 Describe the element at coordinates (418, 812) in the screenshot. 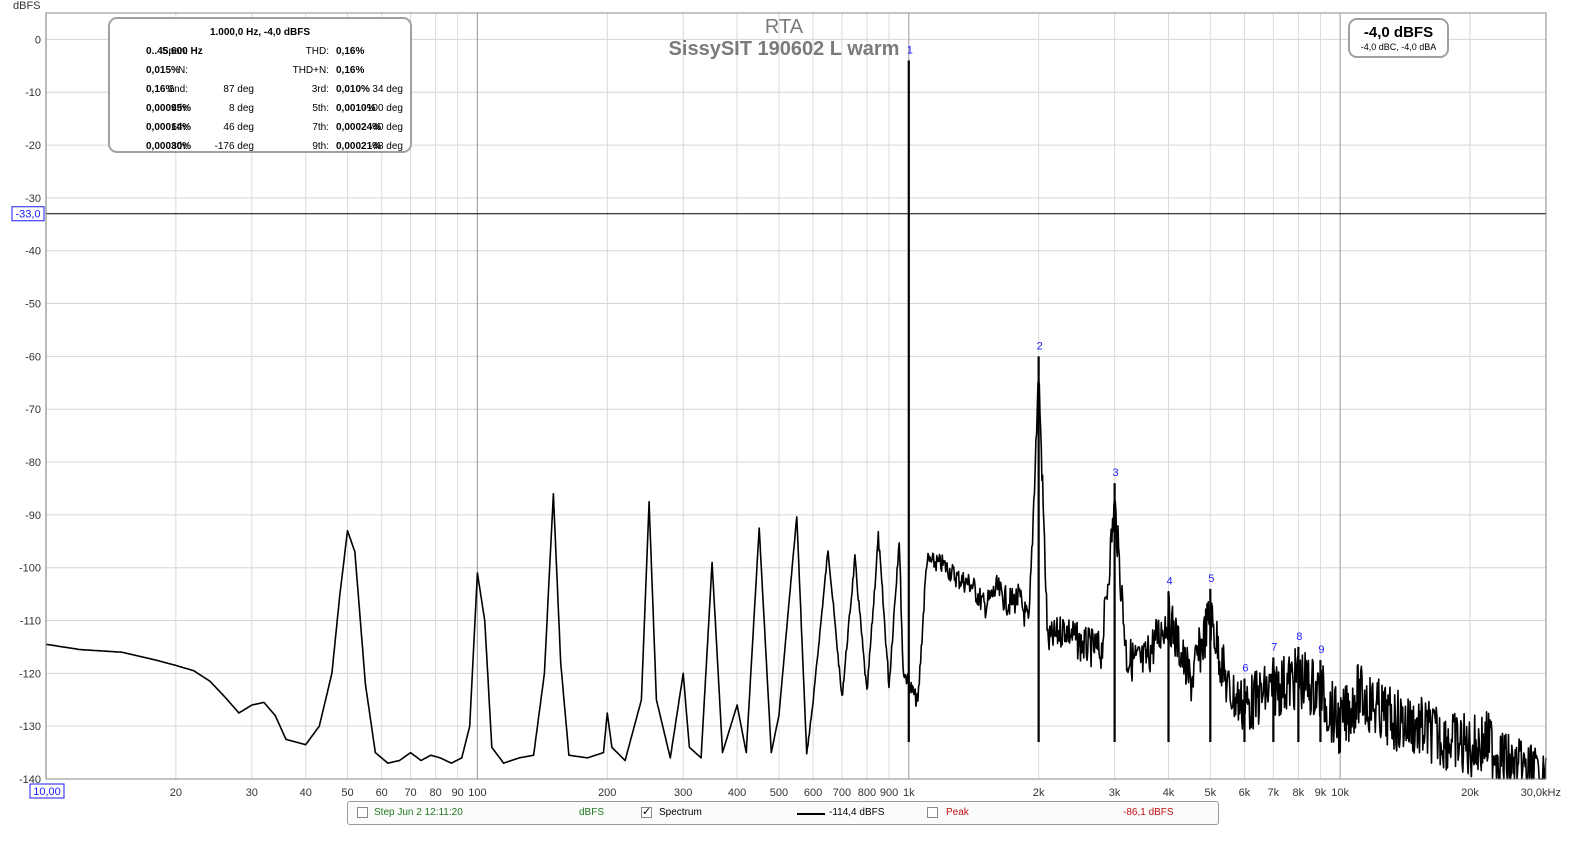

I see `measurement-name: Step Jun 2 12:11:20` at that location.